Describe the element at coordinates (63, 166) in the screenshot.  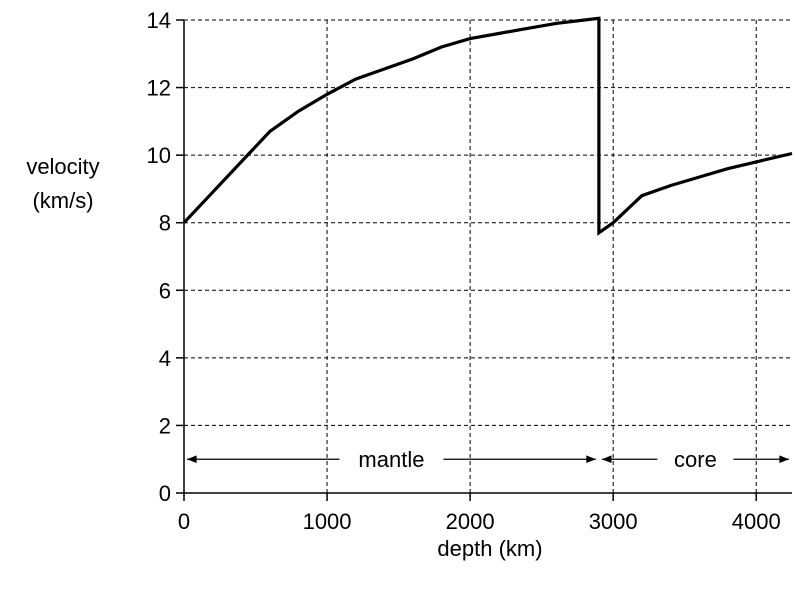
I see `y-axis-label-line1: velocity` at that location.